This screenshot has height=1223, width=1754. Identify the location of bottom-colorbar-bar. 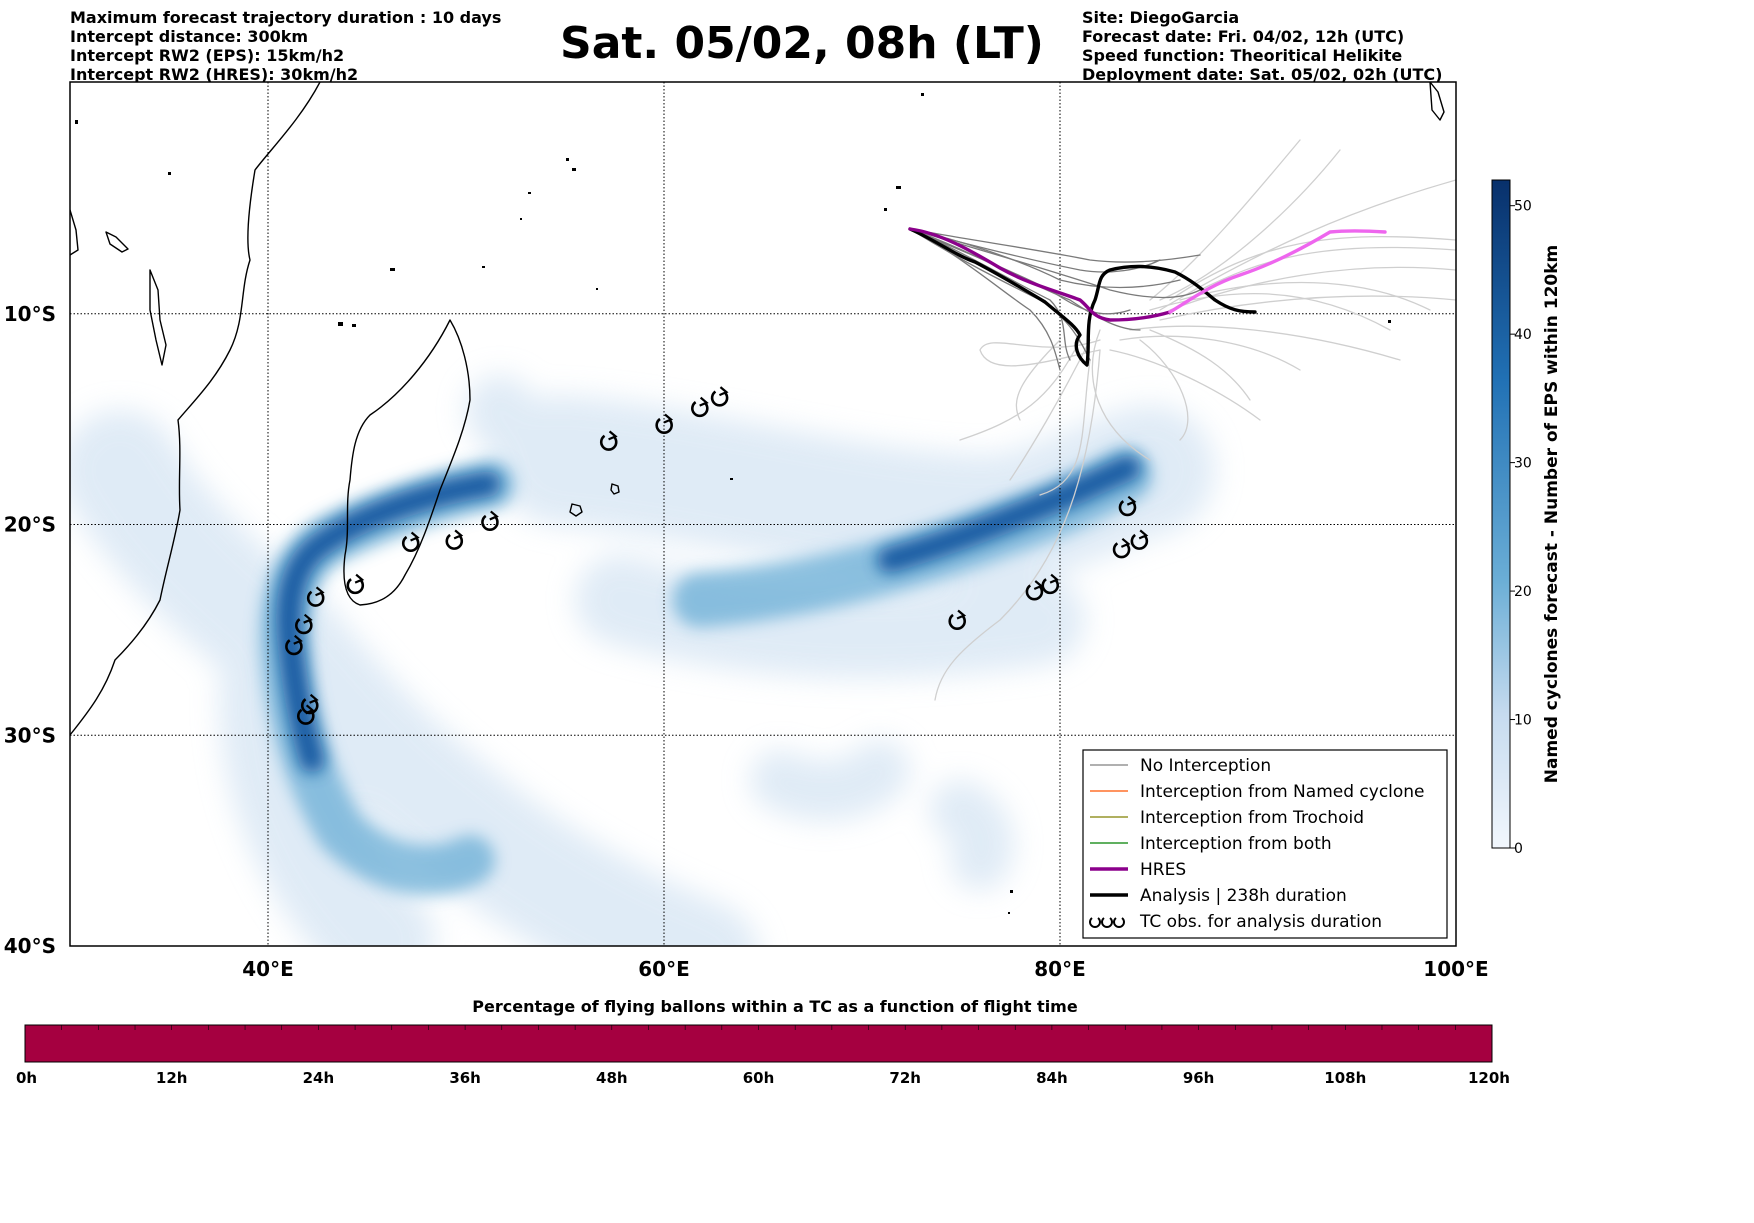
(758, 1043).